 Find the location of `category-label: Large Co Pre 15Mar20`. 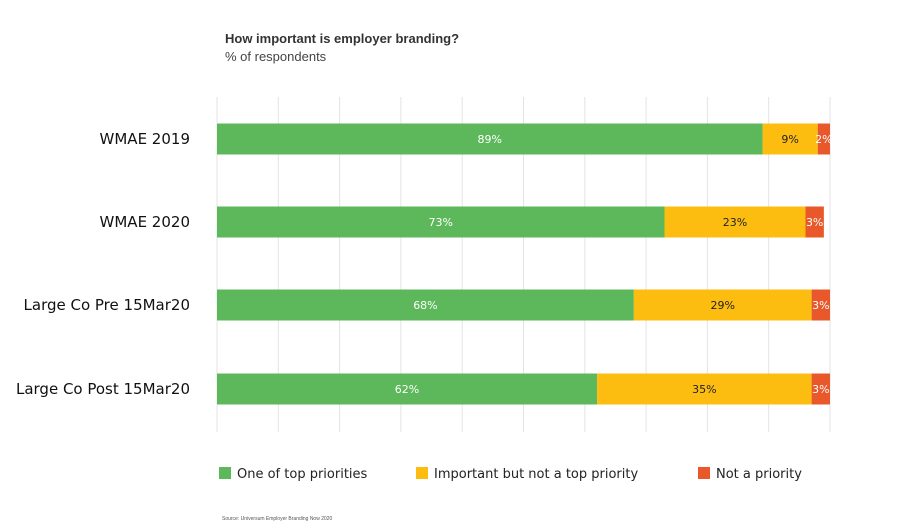

category-label: Large Co Pre 15Mar20 is located at coordinates (107, 305).